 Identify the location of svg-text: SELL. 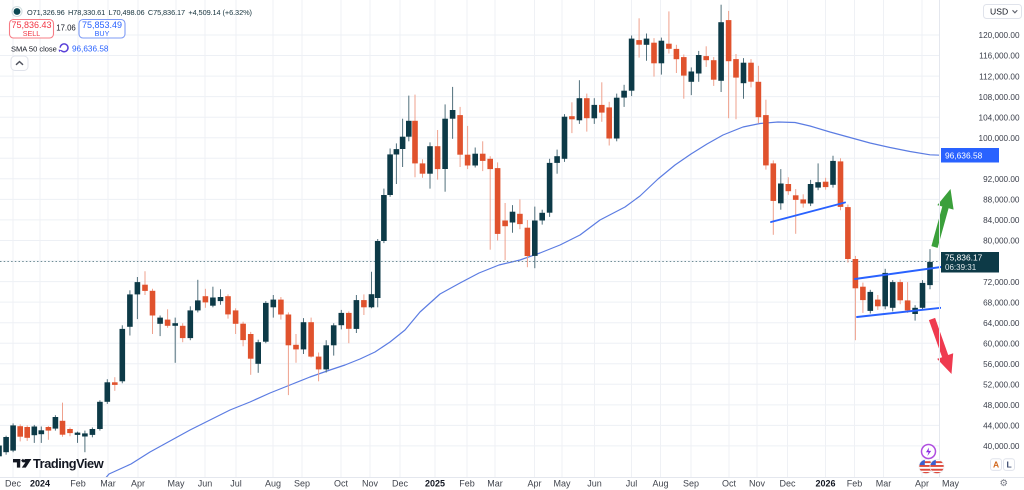
(32, 33).